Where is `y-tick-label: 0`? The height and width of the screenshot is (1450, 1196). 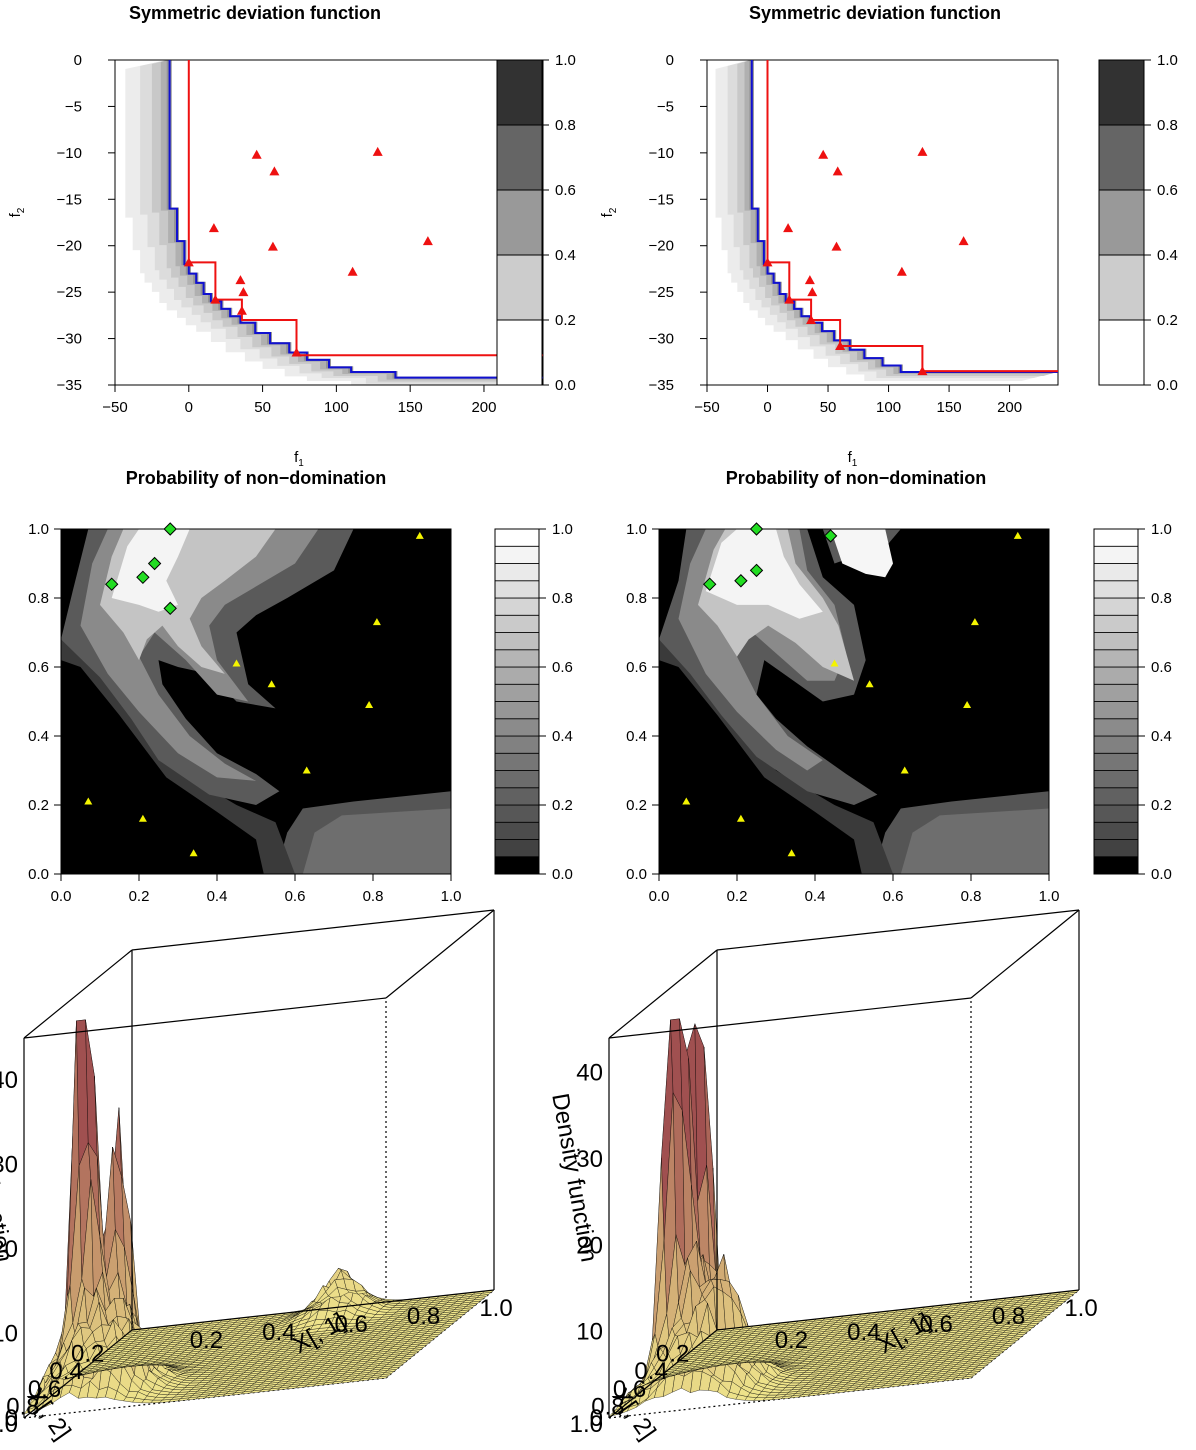 y-tick-label: 0 is located at coordinates (670, 60).